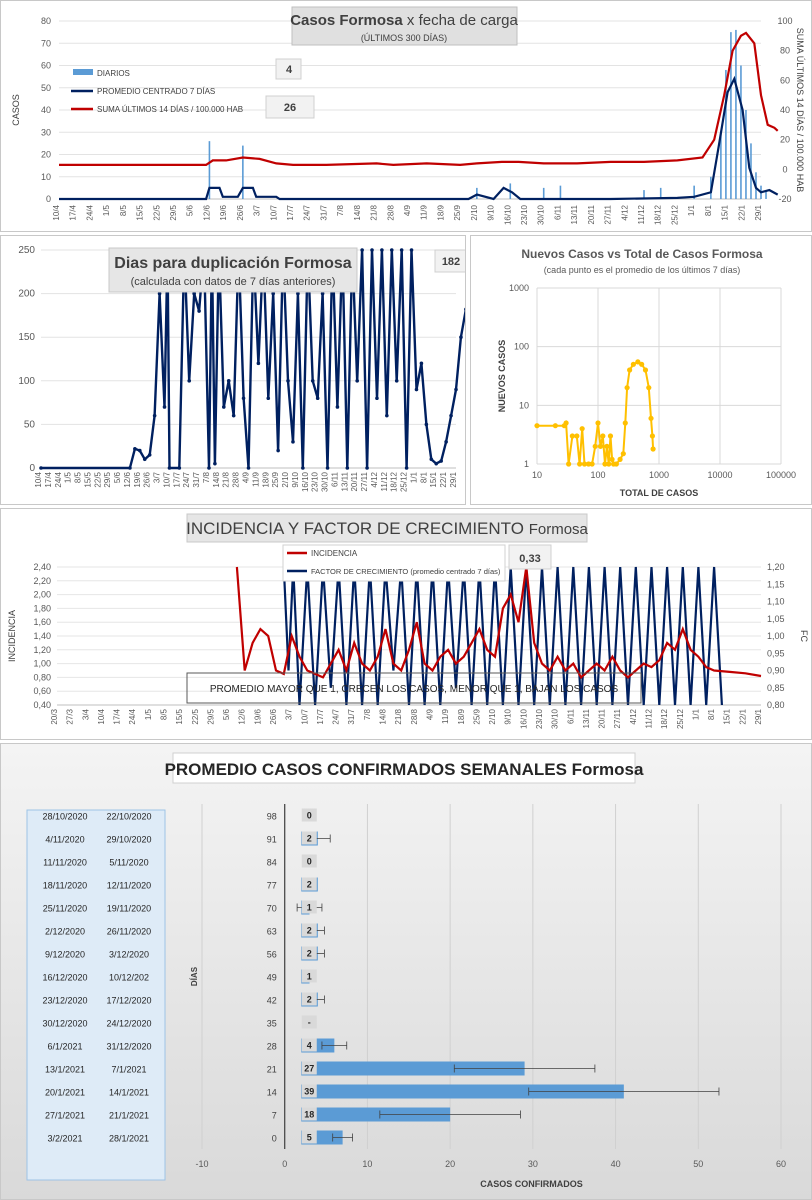 This screenshot has height=1200, width=812. Describe the element at coordinates (776, 705) in the screenshot. I see `y2-tick-label: 0,80` at that location.